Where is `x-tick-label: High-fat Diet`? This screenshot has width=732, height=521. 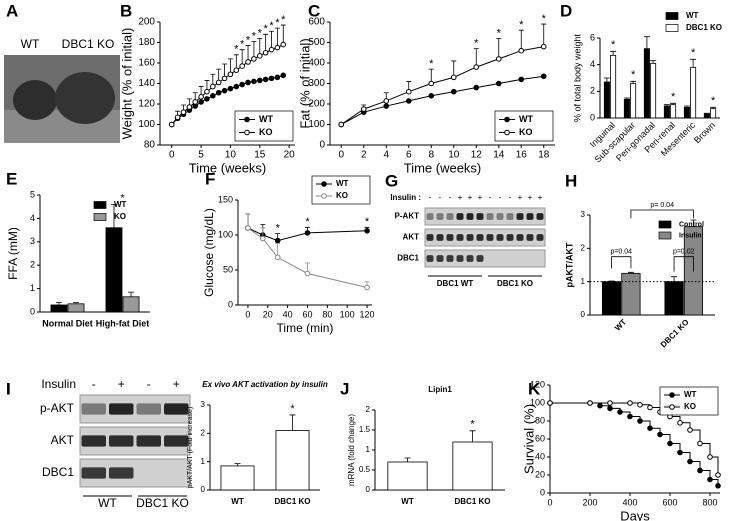 x-tick-label: High-fat Diet is located at coordinates (123, 323).